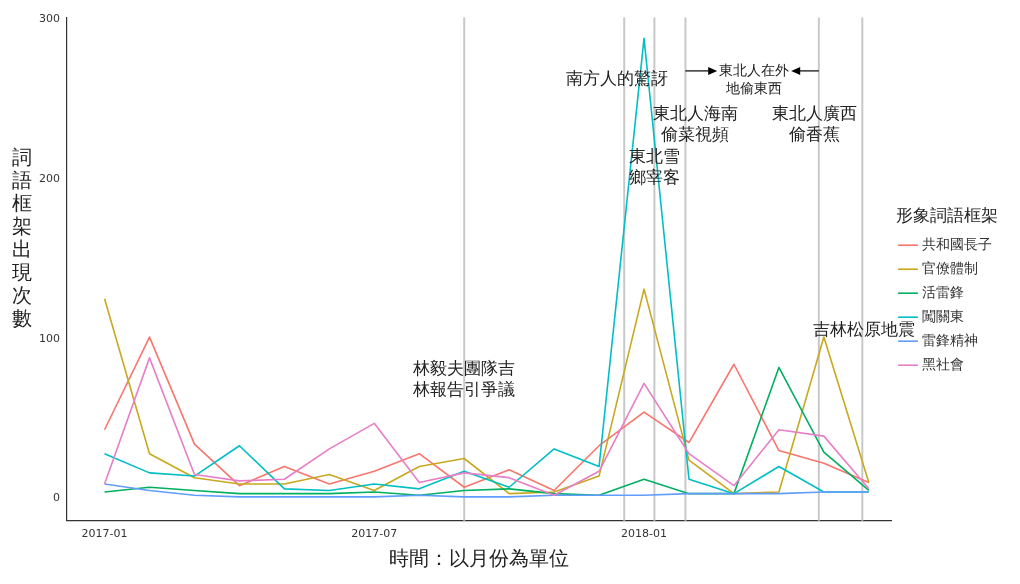  What do you see at coordinates (644, 534) in the screenshot?
I see `x-tick-label: 2018-01` at bounding box center [644, 534].